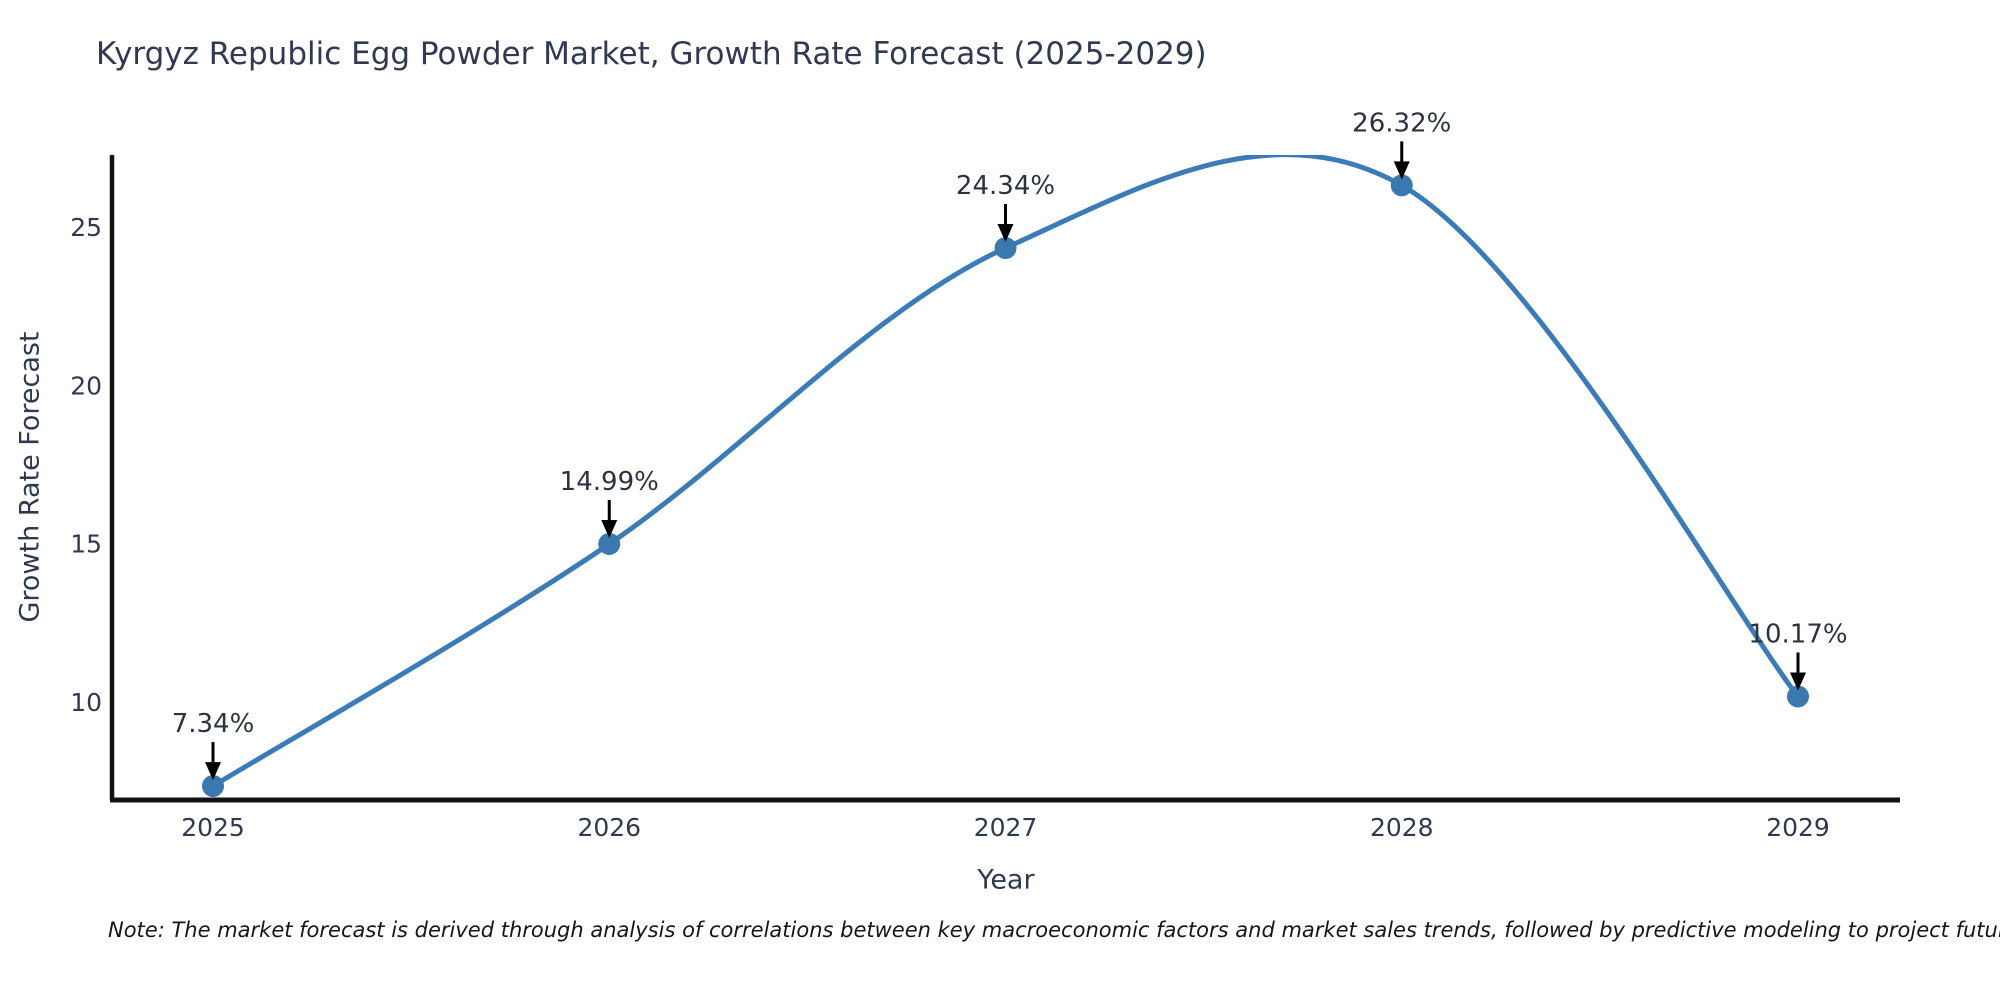  I want to click on x-tick-label: 2028, so click(1402, 827).